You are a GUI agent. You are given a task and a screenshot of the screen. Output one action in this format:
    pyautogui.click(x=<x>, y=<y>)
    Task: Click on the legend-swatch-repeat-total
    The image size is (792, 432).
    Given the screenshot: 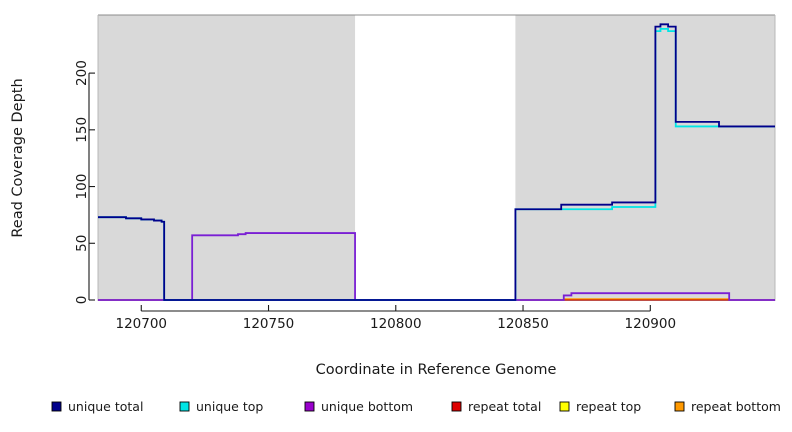 What is the action you would take?
    pyautogui.click(x=456, y=406)
    